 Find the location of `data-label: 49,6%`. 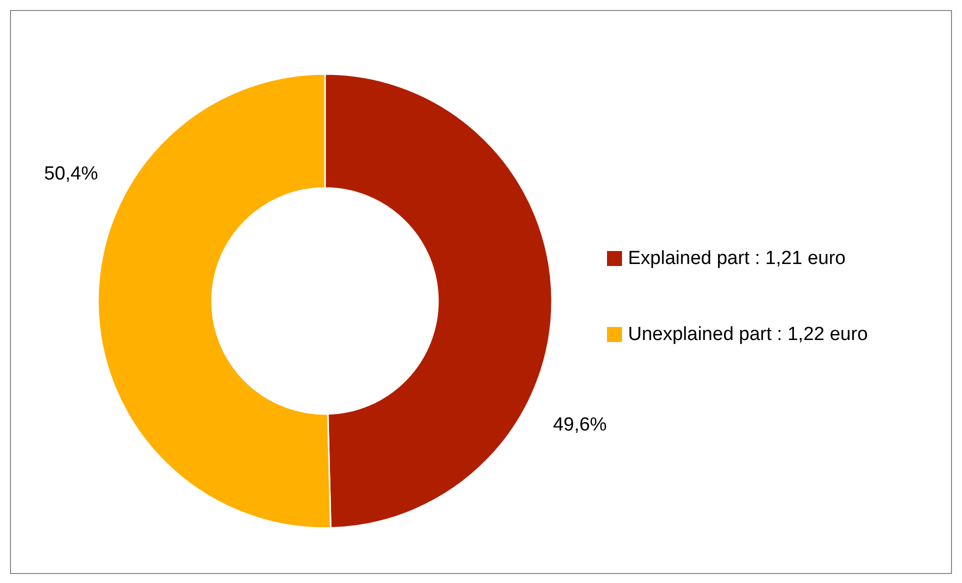

data-label: 49,6% is located at coordinates (579, 425).